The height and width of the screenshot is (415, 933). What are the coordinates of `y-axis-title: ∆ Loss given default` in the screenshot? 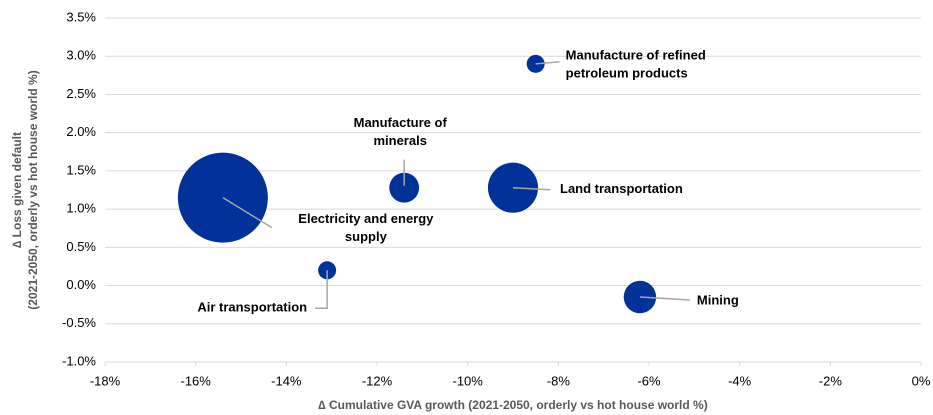 It's located at (17, 190).